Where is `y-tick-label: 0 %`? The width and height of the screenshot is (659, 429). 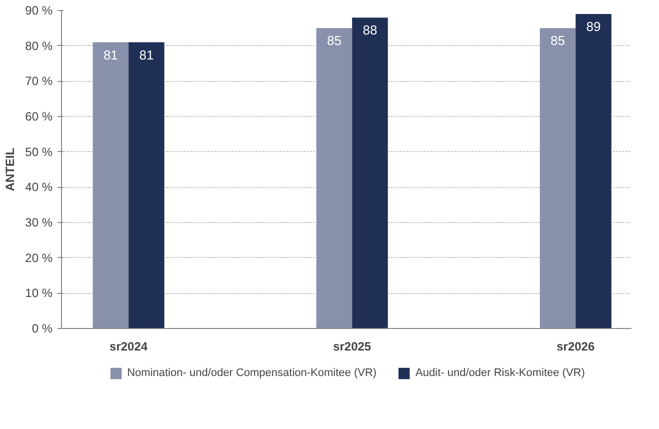
y-tick-label: 0 % is located at coordinates (42, 329).